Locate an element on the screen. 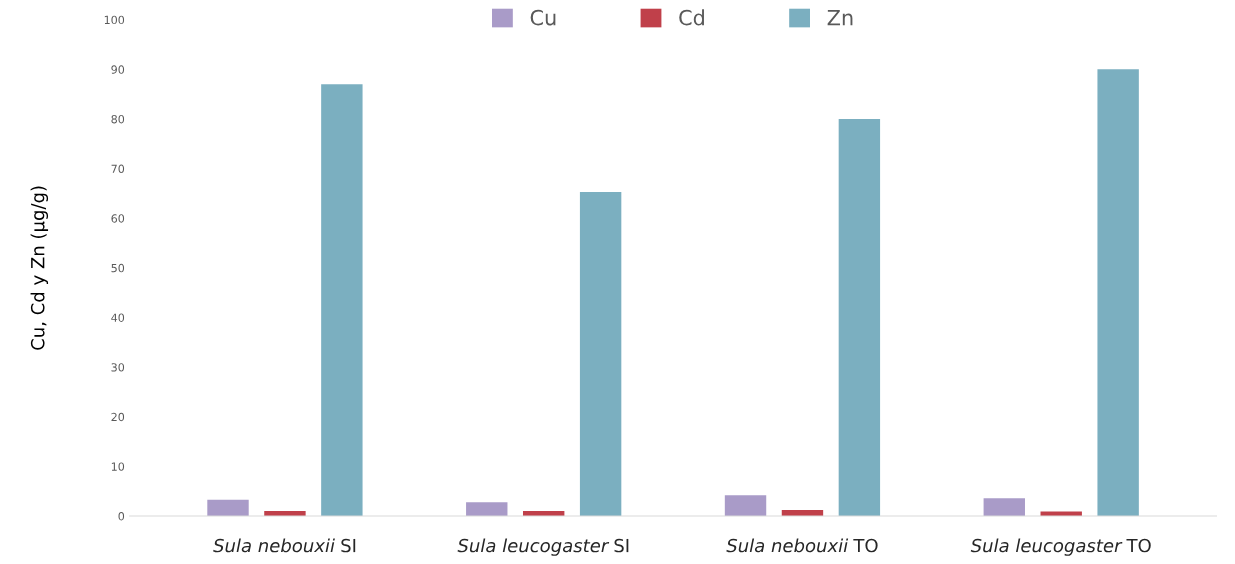  y-tick-label: 70 is located at coordinates (118, 169).